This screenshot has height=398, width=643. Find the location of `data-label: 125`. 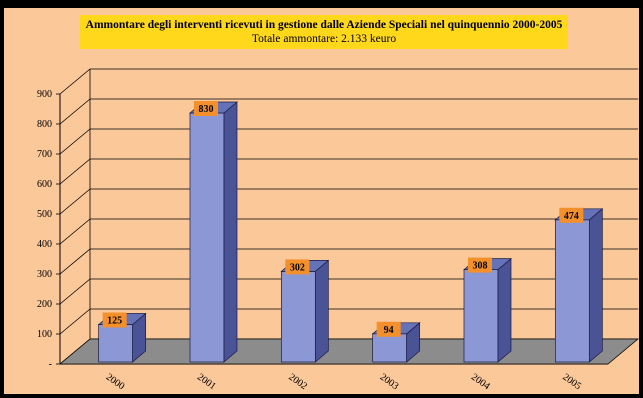

data-label: 125 is located at coordinates (114, 321).